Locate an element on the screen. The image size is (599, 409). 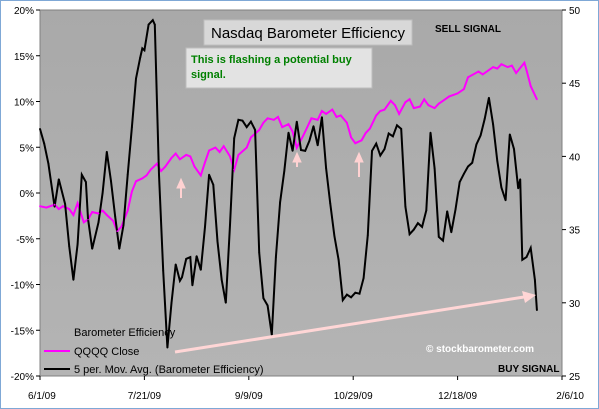
left-axis-tick-label: 10% is located at coordinates (24, 103).